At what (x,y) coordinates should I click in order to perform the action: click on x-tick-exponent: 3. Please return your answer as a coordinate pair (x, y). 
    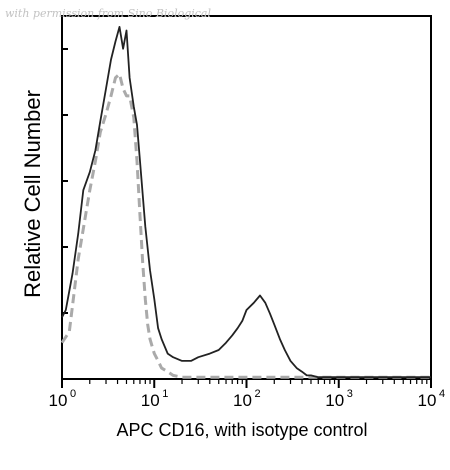
    Looking at the image, I should click on (350, 394).